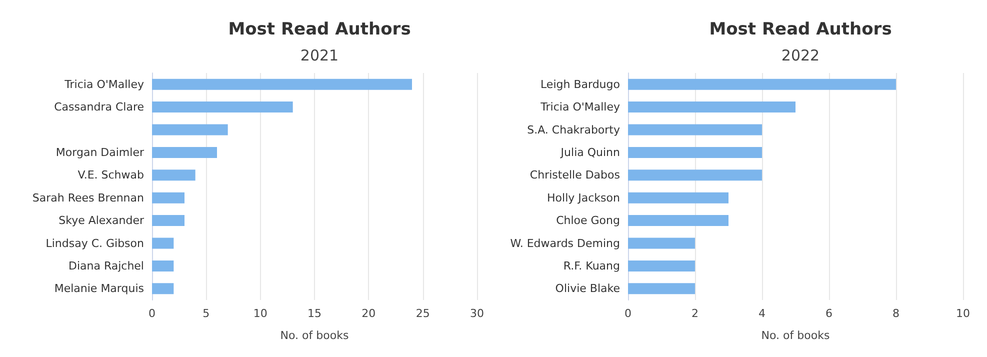 The width and height of the screenshot is (987, 357). I want to click on y-tick-label: Holly Jackson, so click(583, 197).